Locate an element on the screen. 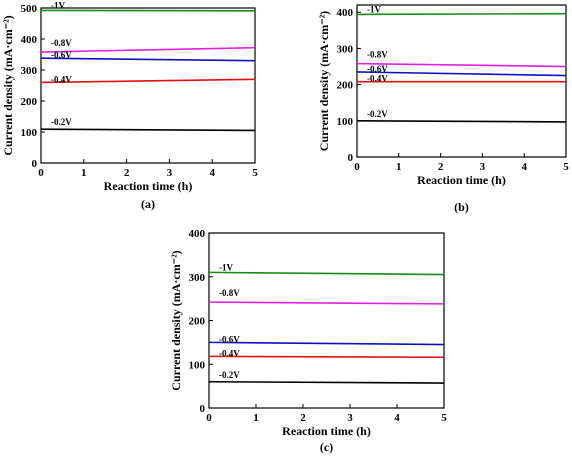  panel-label: (a) is located at coordinates (148, 204).